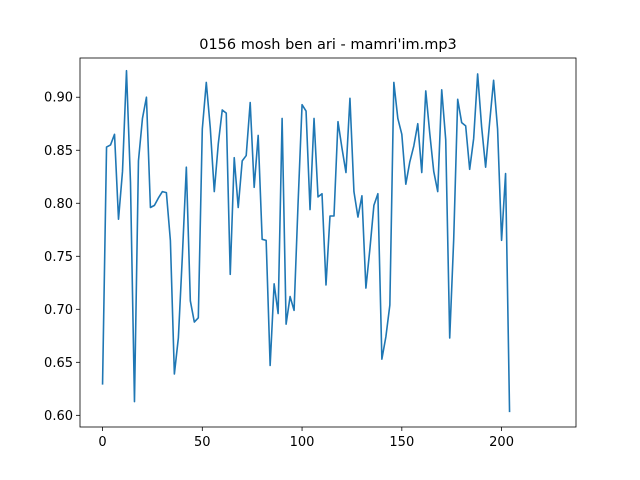  I want to click on x-tick-label: 50, so click(202, 442).